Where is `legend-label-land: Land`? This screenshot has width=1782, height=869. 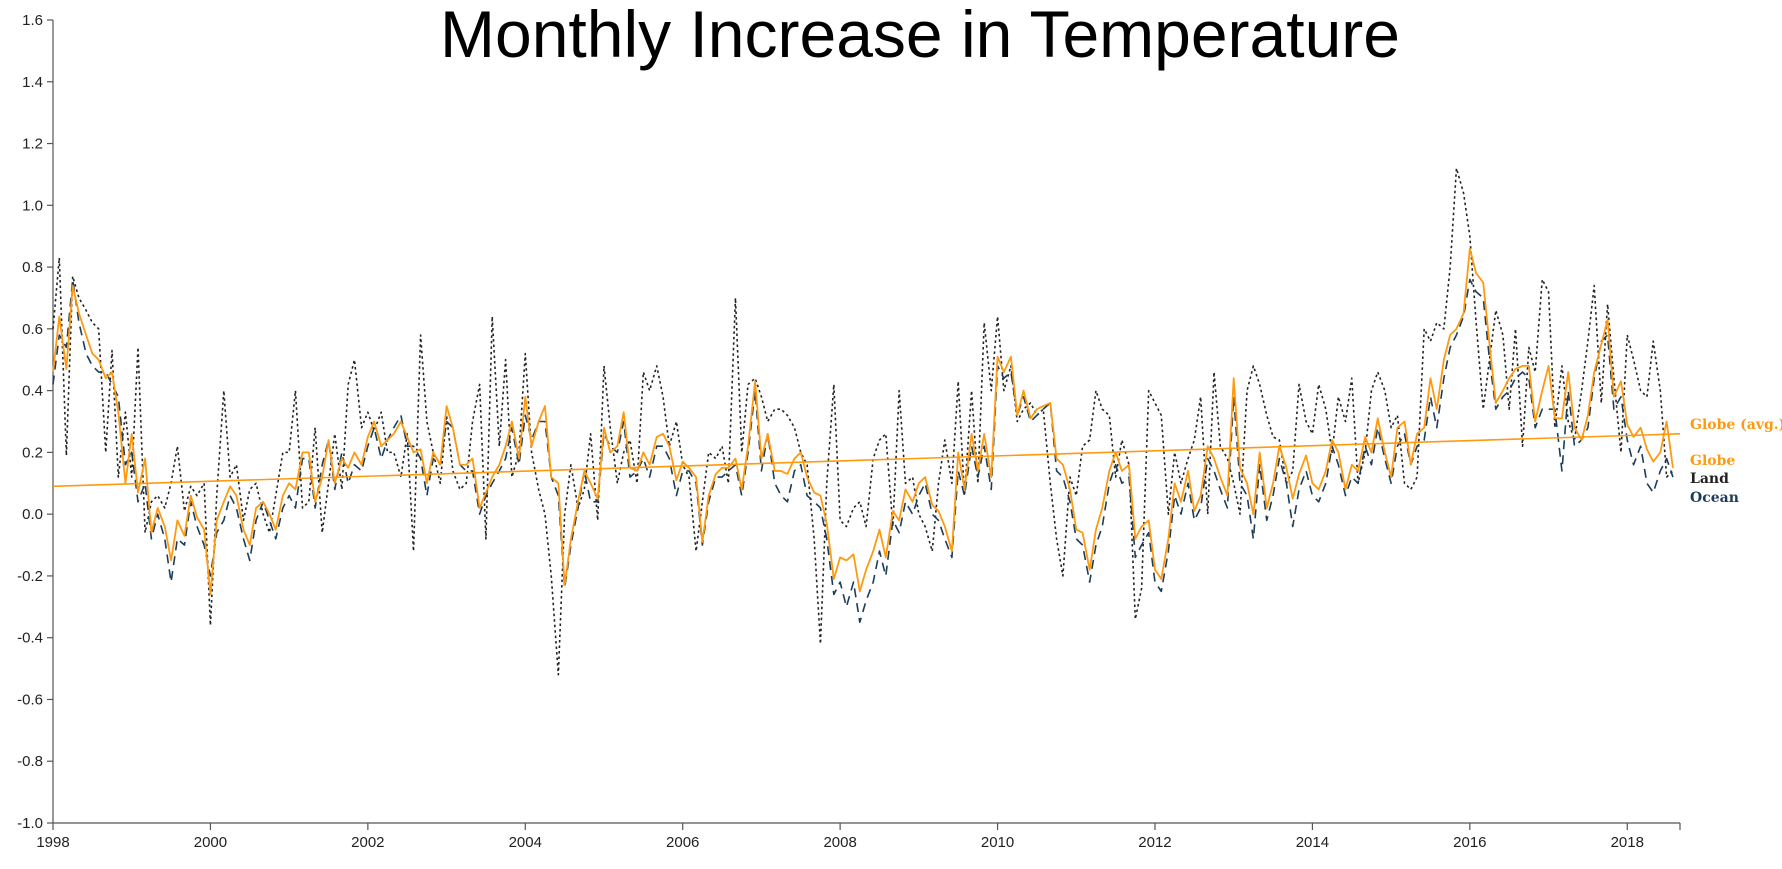 legend-label-land: Land is located at coordinates (1709, 479).